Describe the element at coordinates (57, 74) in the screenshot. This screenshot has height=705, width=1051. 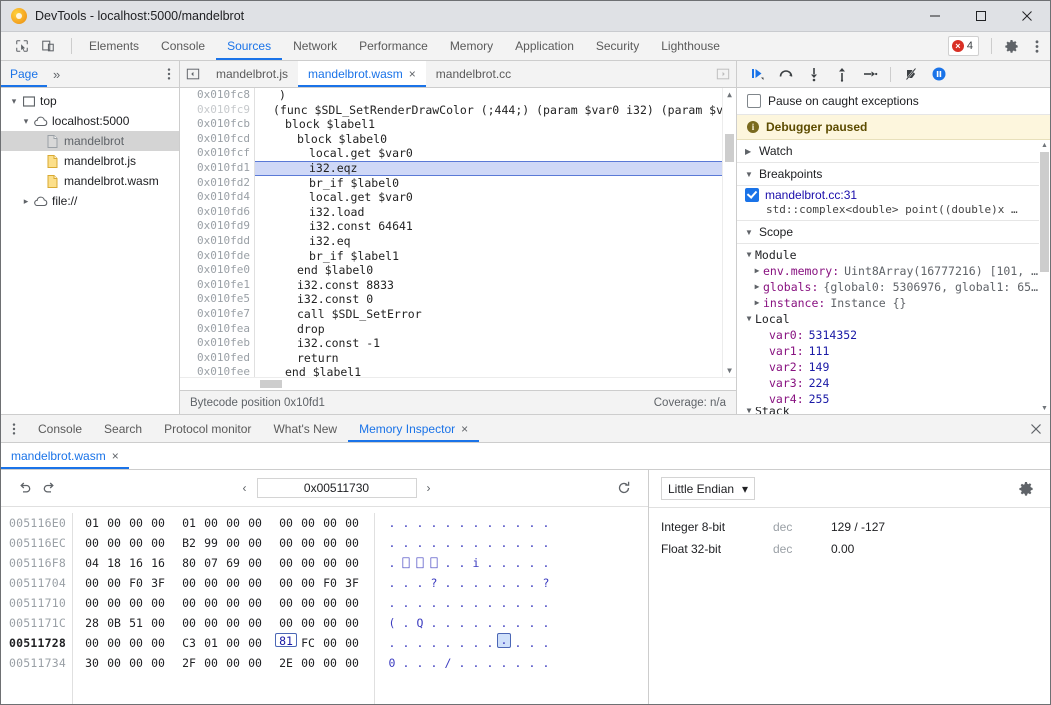
I see `chevron-double-right-icon: »` at that location.